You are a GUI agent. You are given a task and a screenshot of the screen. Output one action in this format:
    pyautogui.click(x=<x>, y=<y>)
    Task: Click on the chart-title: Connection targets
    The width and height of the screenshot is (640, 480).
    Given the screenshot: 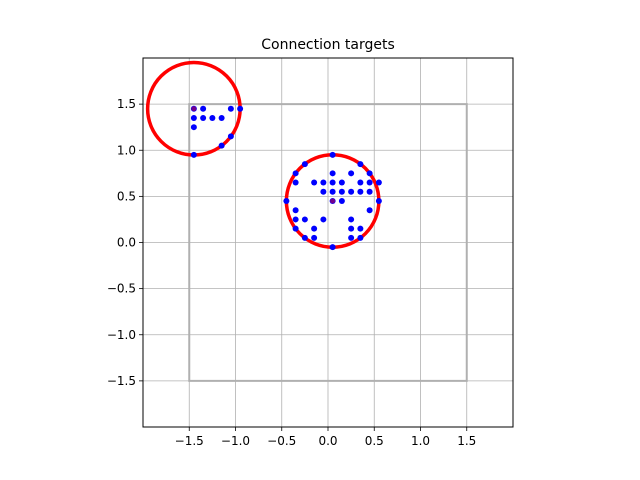 What is the action you would take?
    pyautogui.click(x=328, y=45)
    